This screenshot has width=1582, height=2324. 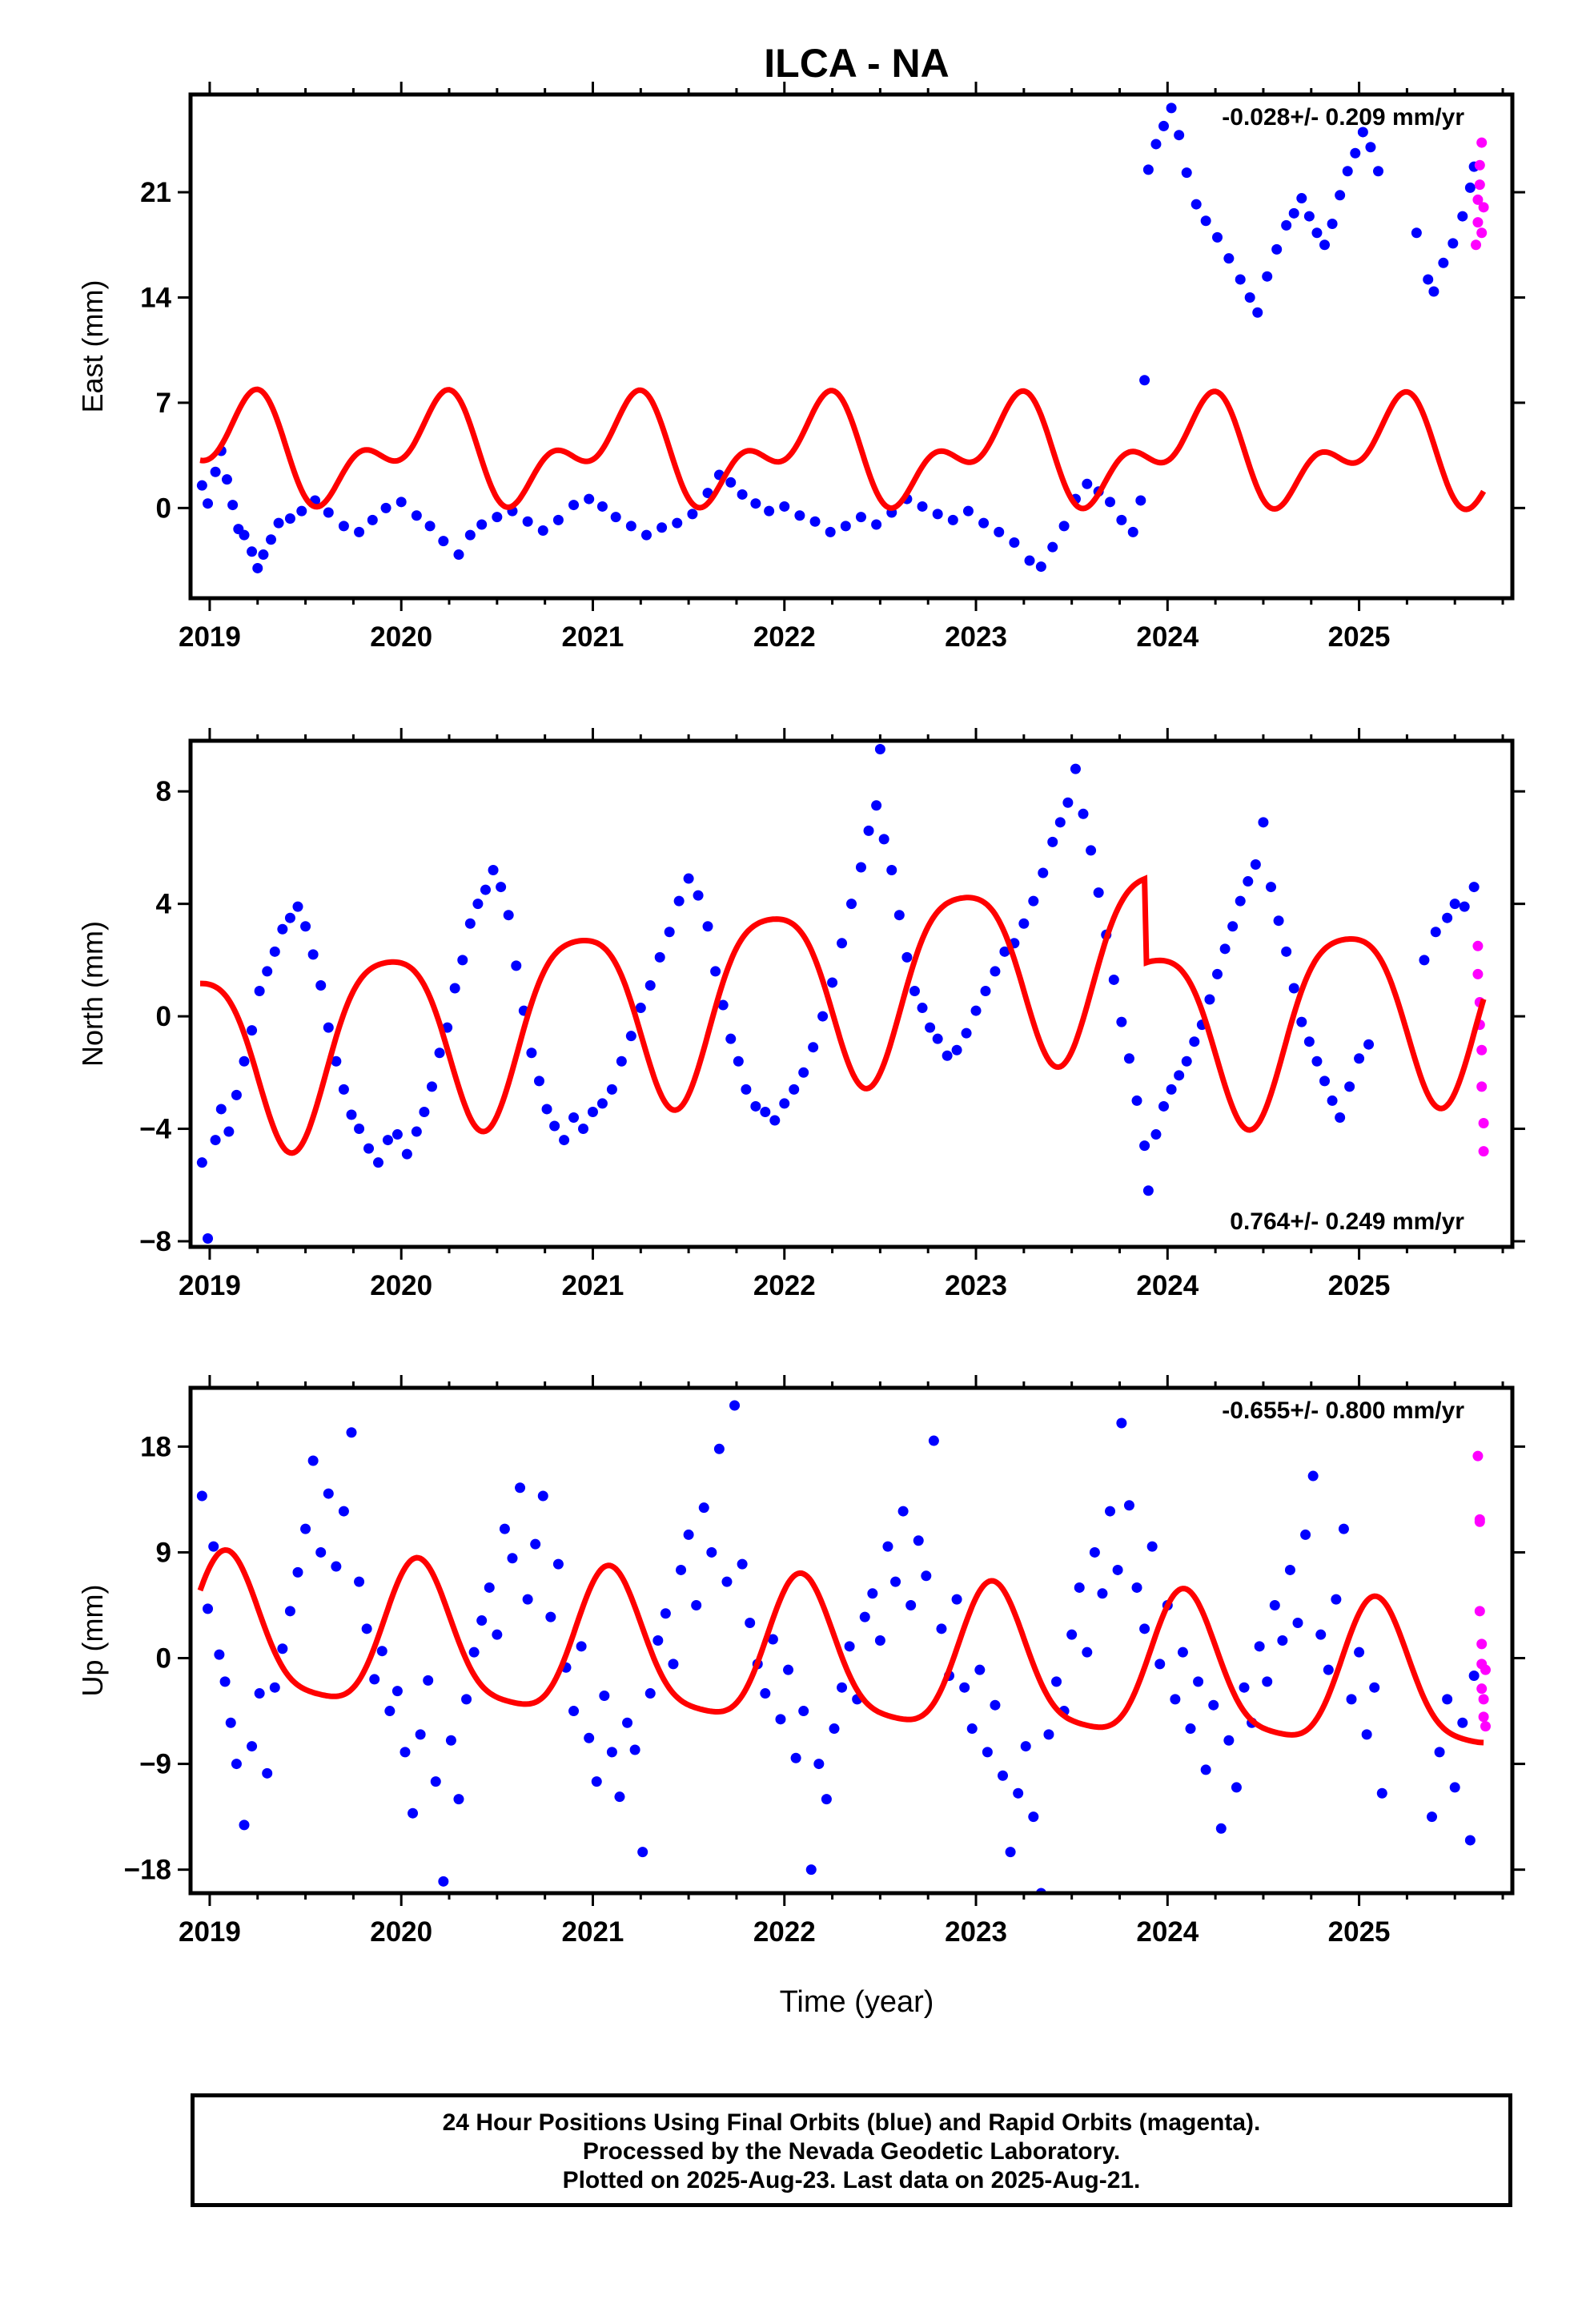 What do you see at coordinates (164, 1552) in the screenshot?
I see `up-y-tick-label: 9` at bounding box center [164, 1552].